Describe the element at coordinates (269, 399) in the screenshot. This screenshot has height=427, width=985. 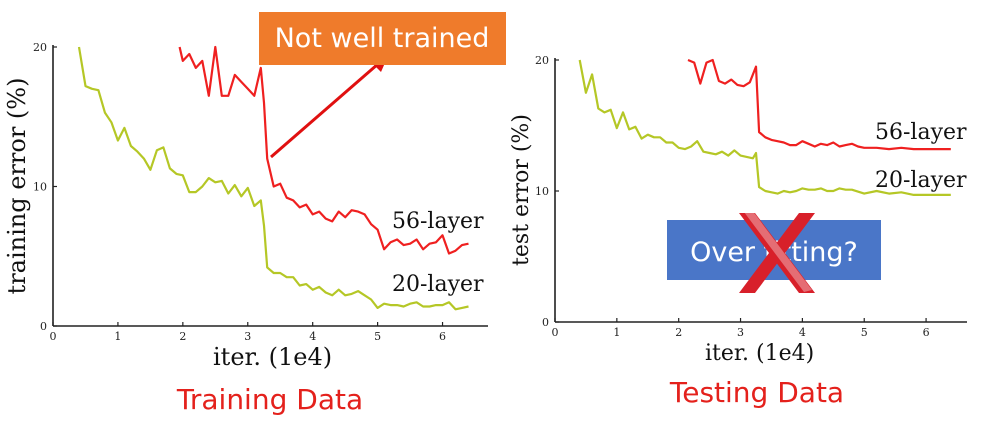
I see `training-data-caption: Training Data` at that location.